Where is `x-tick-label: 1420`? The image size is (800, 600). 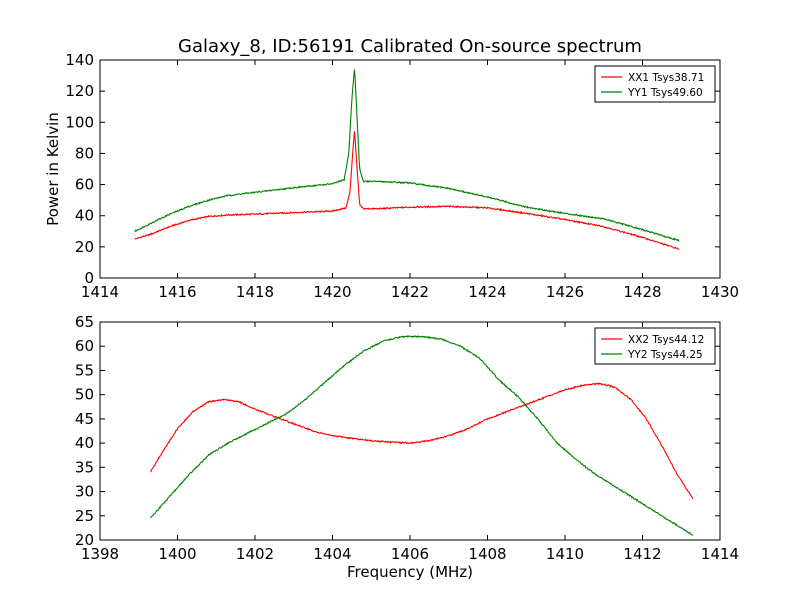
x-tick-label: 1420 is located at coordinates (332, 292).